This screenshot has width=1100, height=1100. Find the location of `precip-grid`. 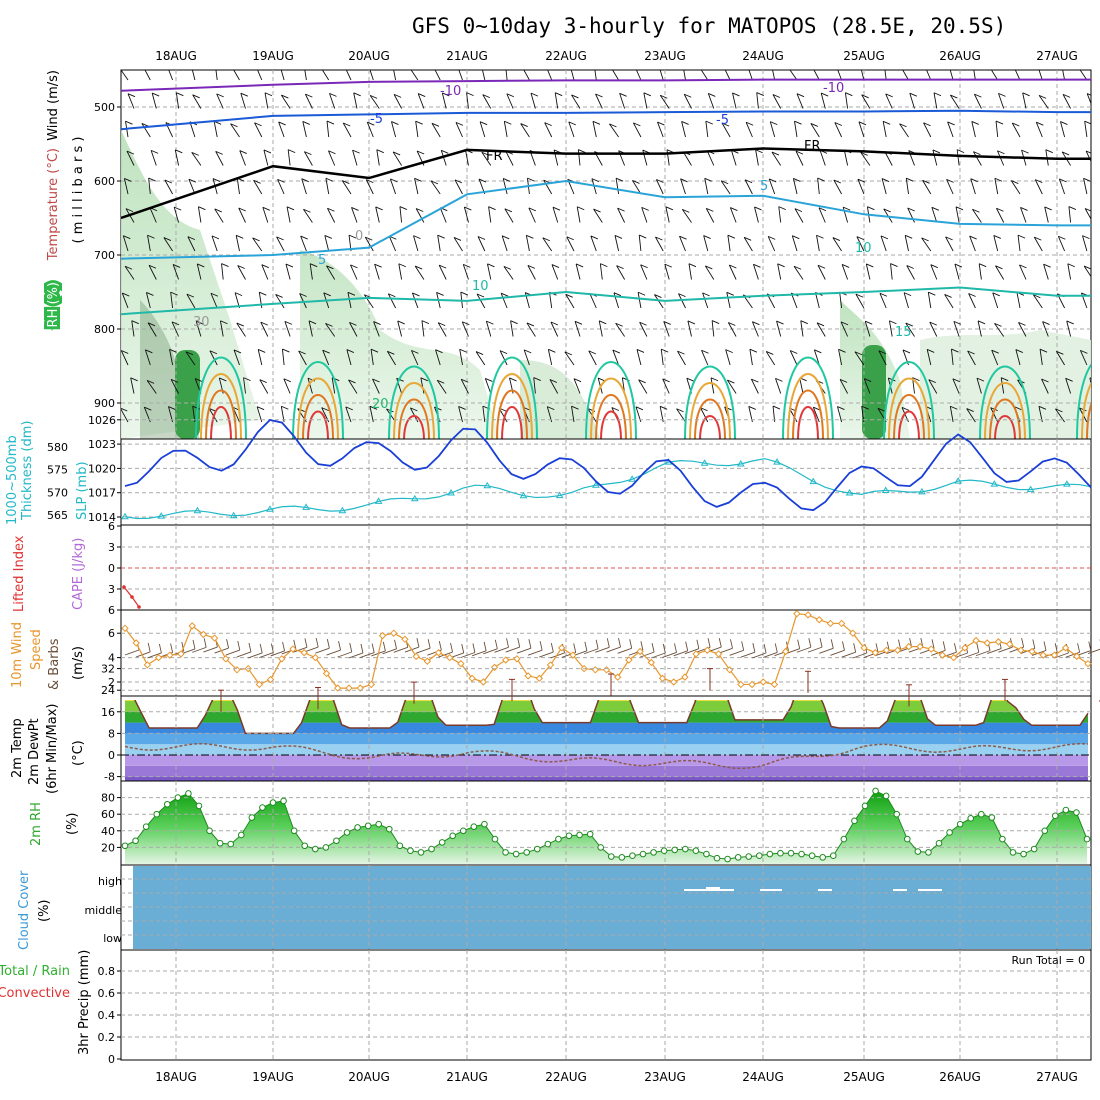

precip-grid is located at coordinates (606, 1005).